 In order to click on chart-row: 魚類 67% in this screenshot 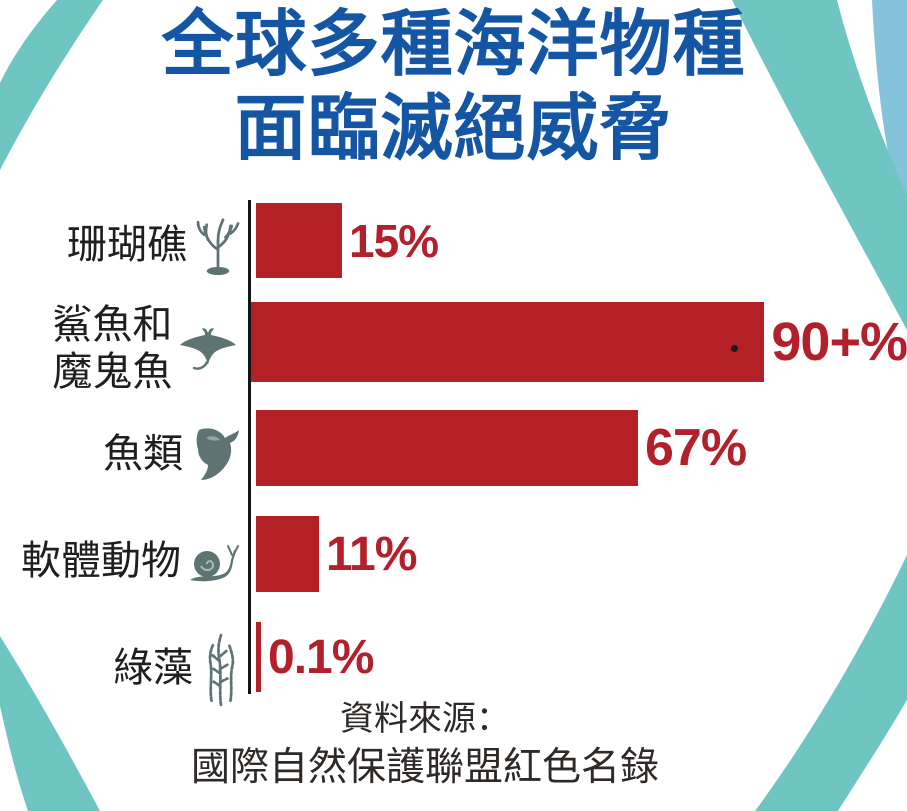, I will do `click(453, 454)`.